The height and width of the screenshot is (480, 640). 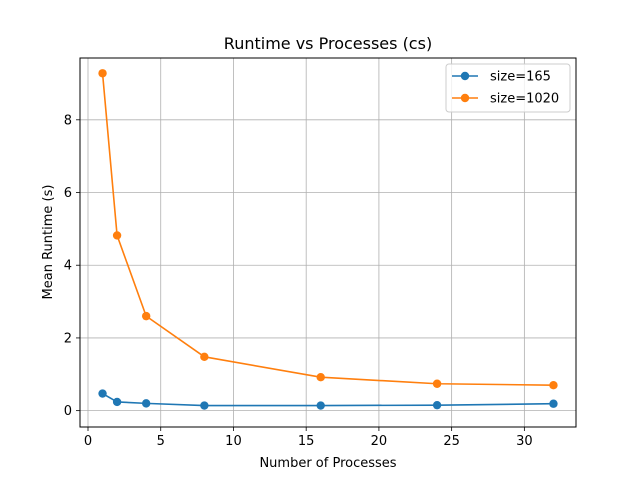 I want to click on y-tick-label: 6, so click(x=68, y=193).